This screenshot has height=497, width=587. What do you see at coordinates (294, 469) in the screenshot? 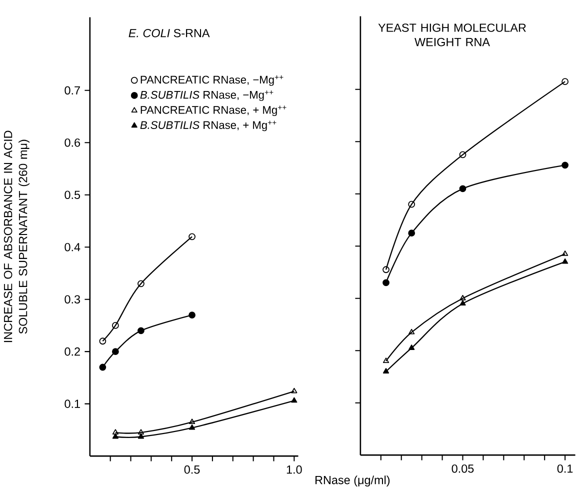
I see `x-tick-label: 1.0` at bounding box center [294, 469].